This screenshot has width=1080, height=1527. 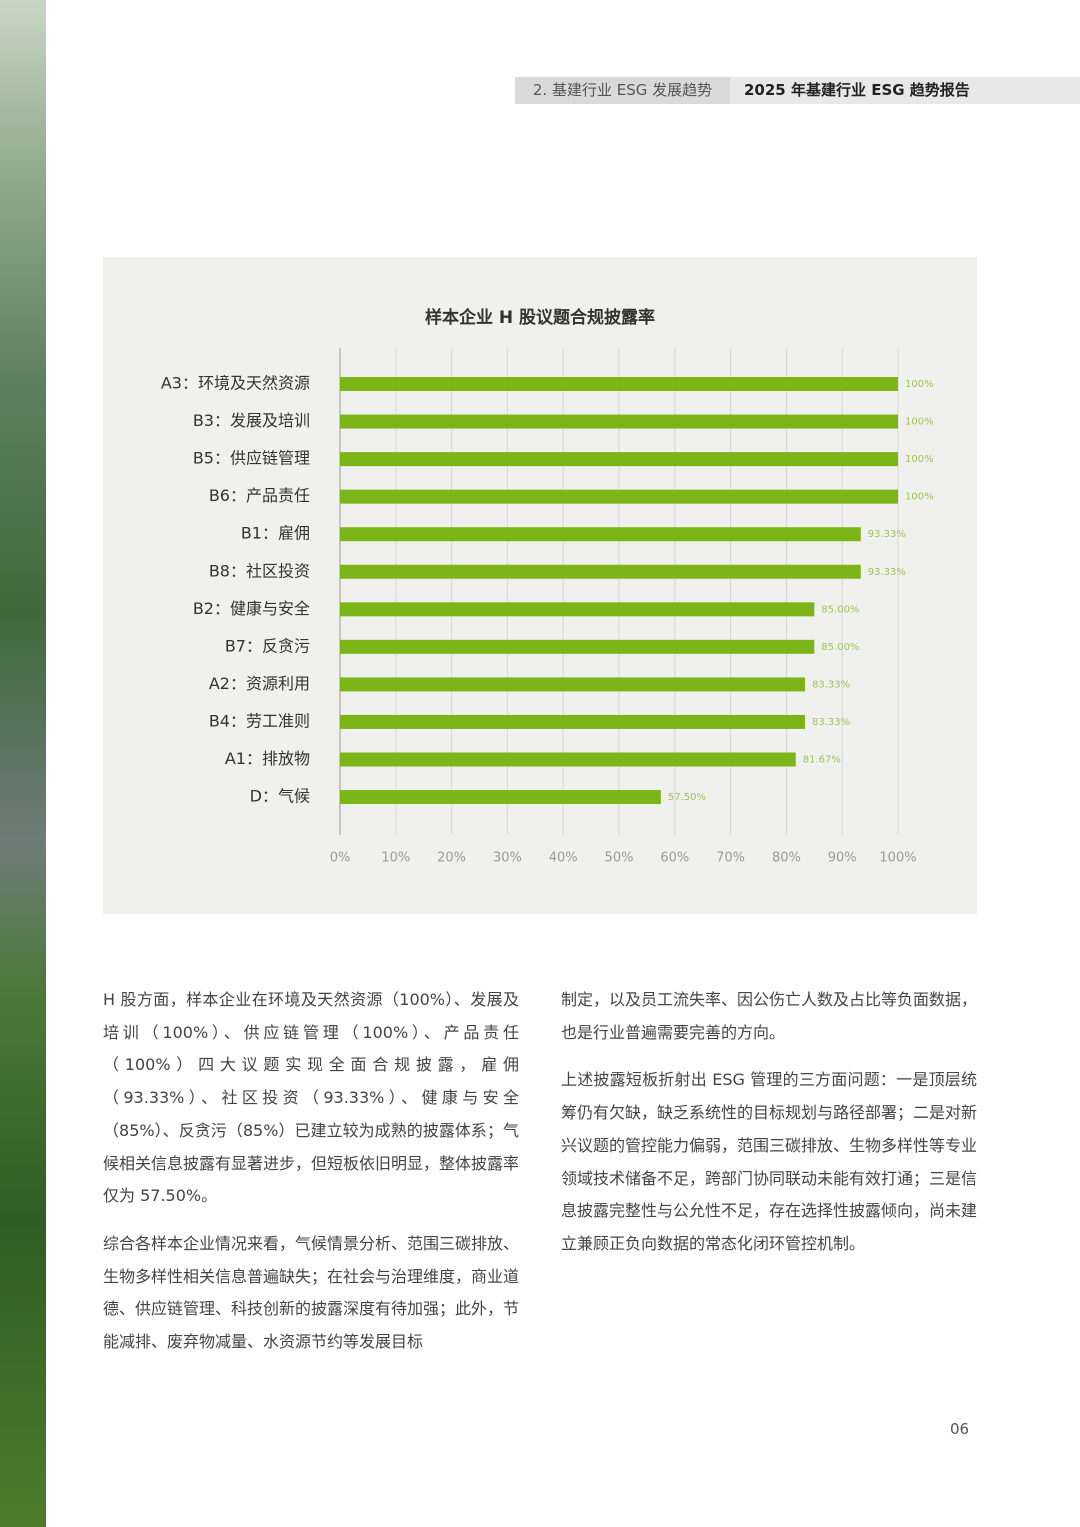 What do you see at coordinates (340, 858) in the screenshot?
I see `x-tick-label: 0%` at bounding box center [340, 858].